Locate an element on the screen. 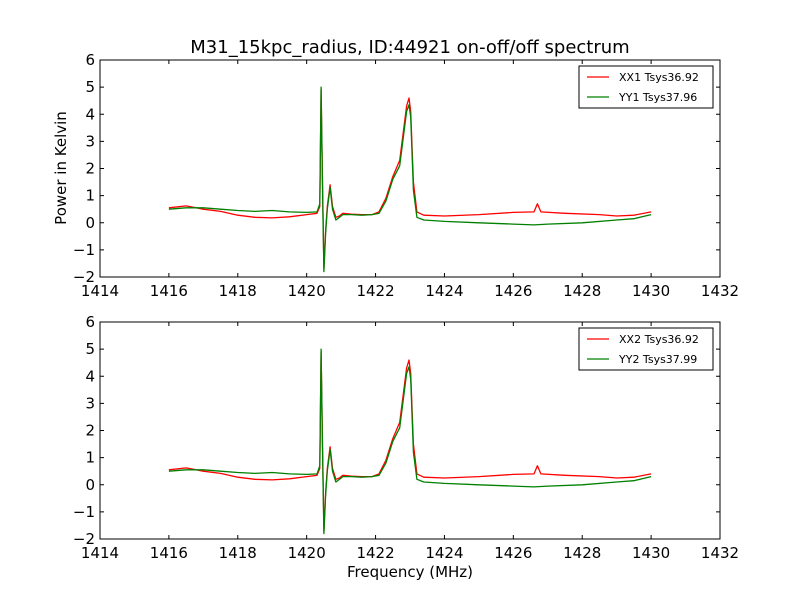 The image size is (800, 600). legend-panel-2: XX2 Tsys36.92 YY2 Tsys37.99 is located at coordinates (646, 349).